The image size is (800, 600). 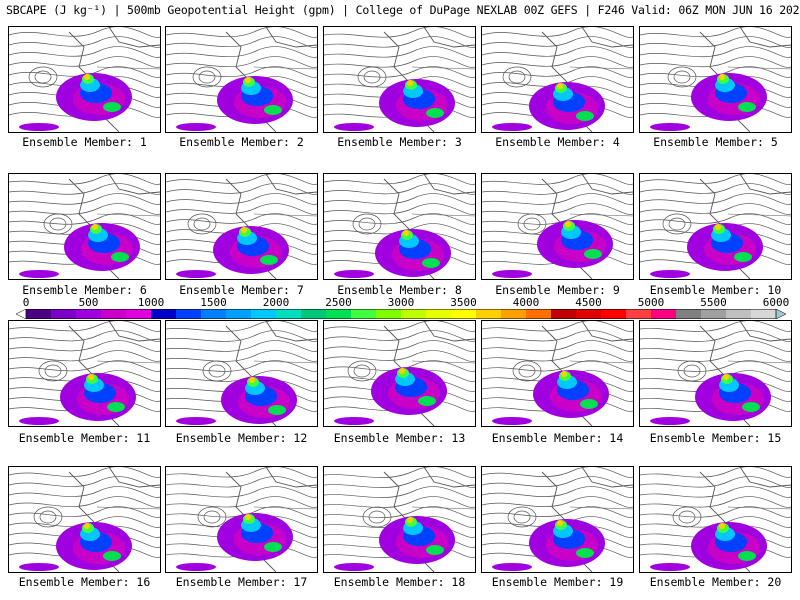 I want to click on colorbar-tick-label: 6000, so click(x=776, y=302).